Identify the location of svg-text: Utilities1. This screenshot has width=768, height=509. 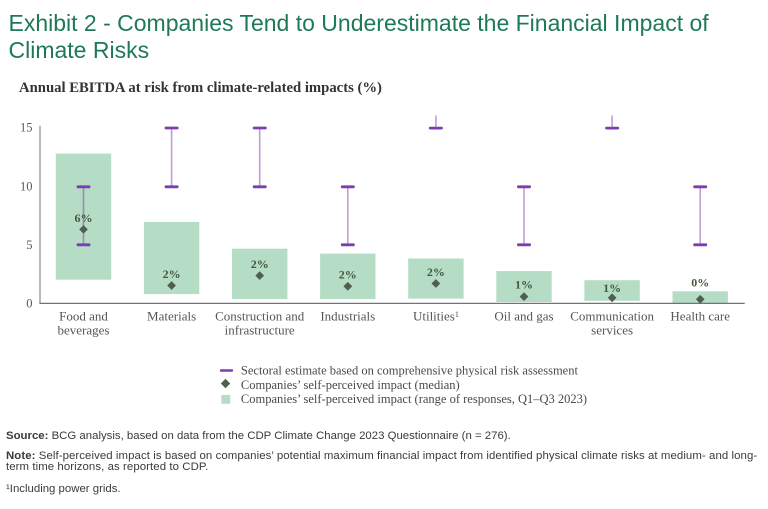
(436, 316).